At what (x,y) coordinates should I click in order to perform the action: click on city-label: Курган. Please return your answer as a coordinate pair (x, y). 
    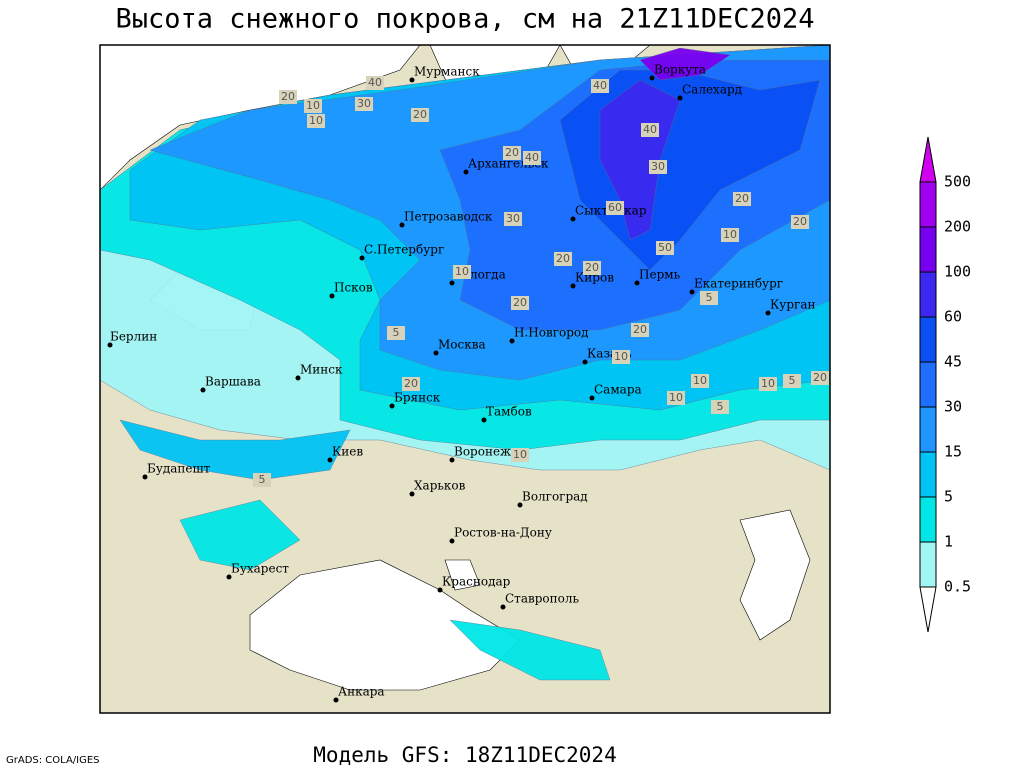
    Looking at the image, I should click on (792, 305).